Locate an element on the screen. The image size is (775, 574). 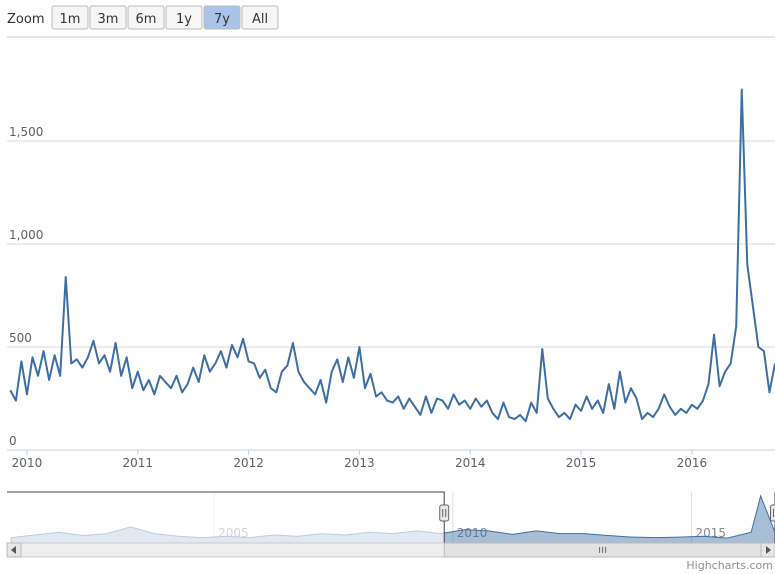
scrollbar-thumb is located at coordinates (602, 550).